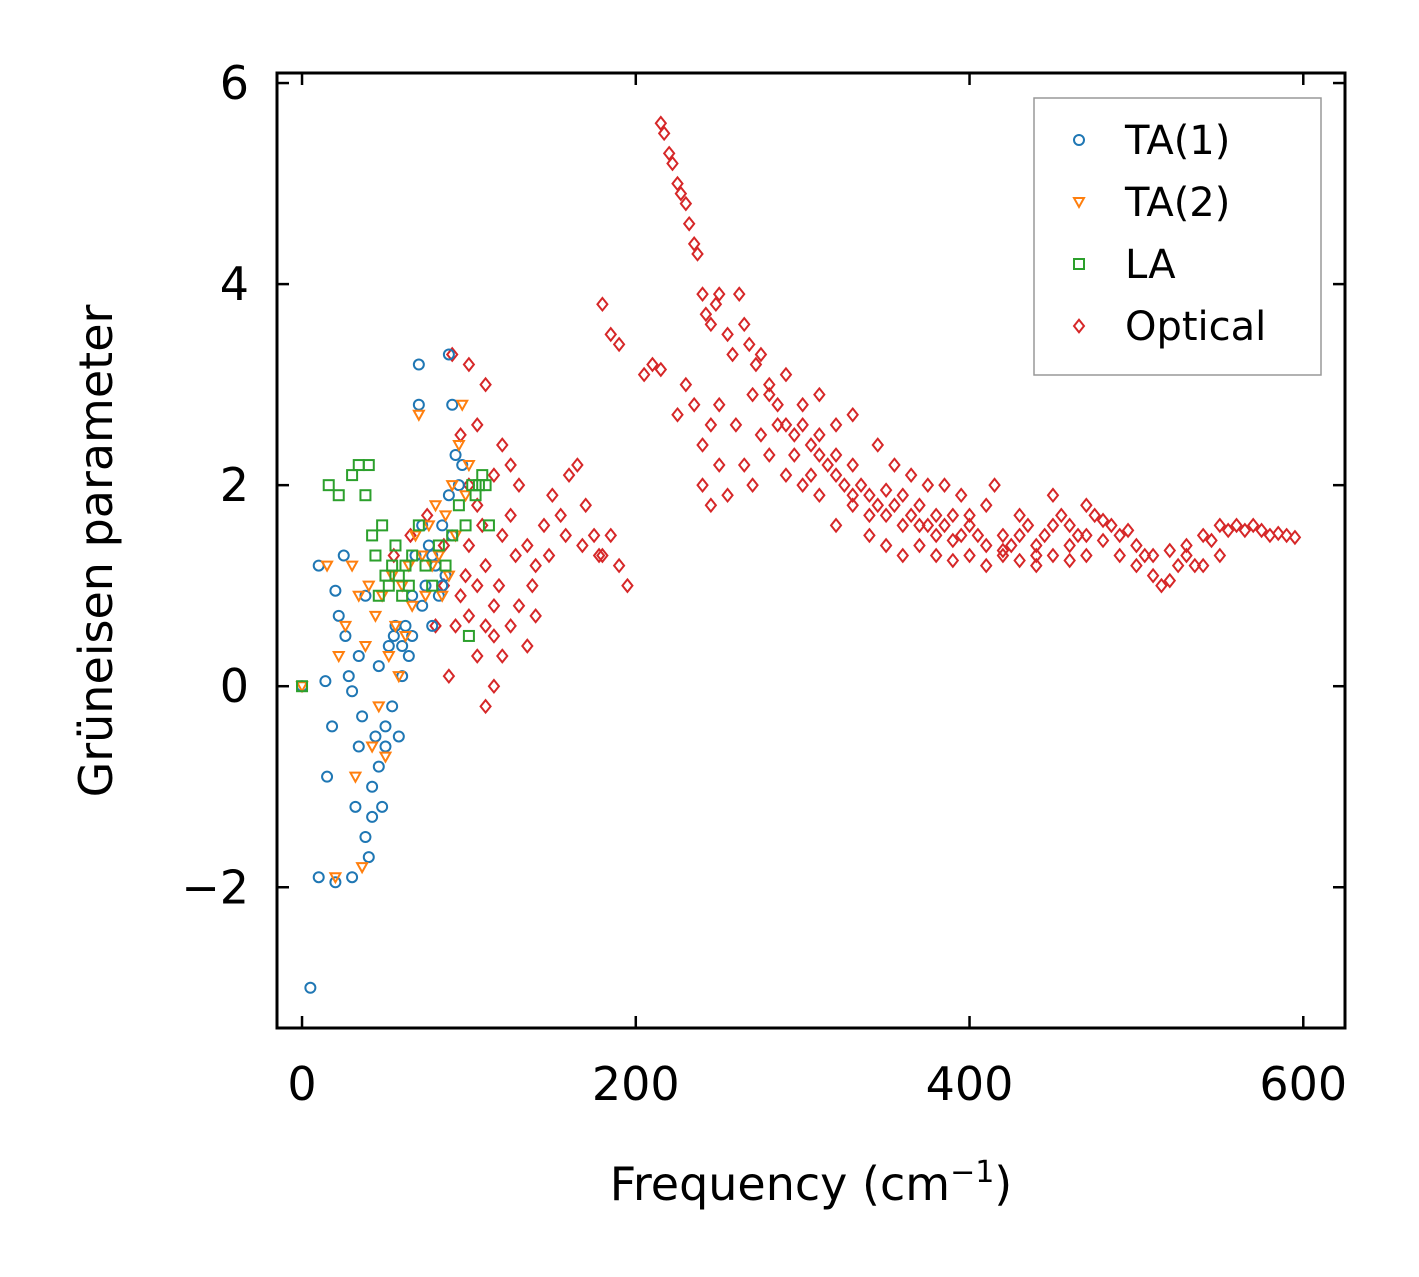  What do you see at coordinates (811, 1183) in the screenshot?
I see `x-axis-label: Frequency (cm−1)` at bounding box center [811, 1183].